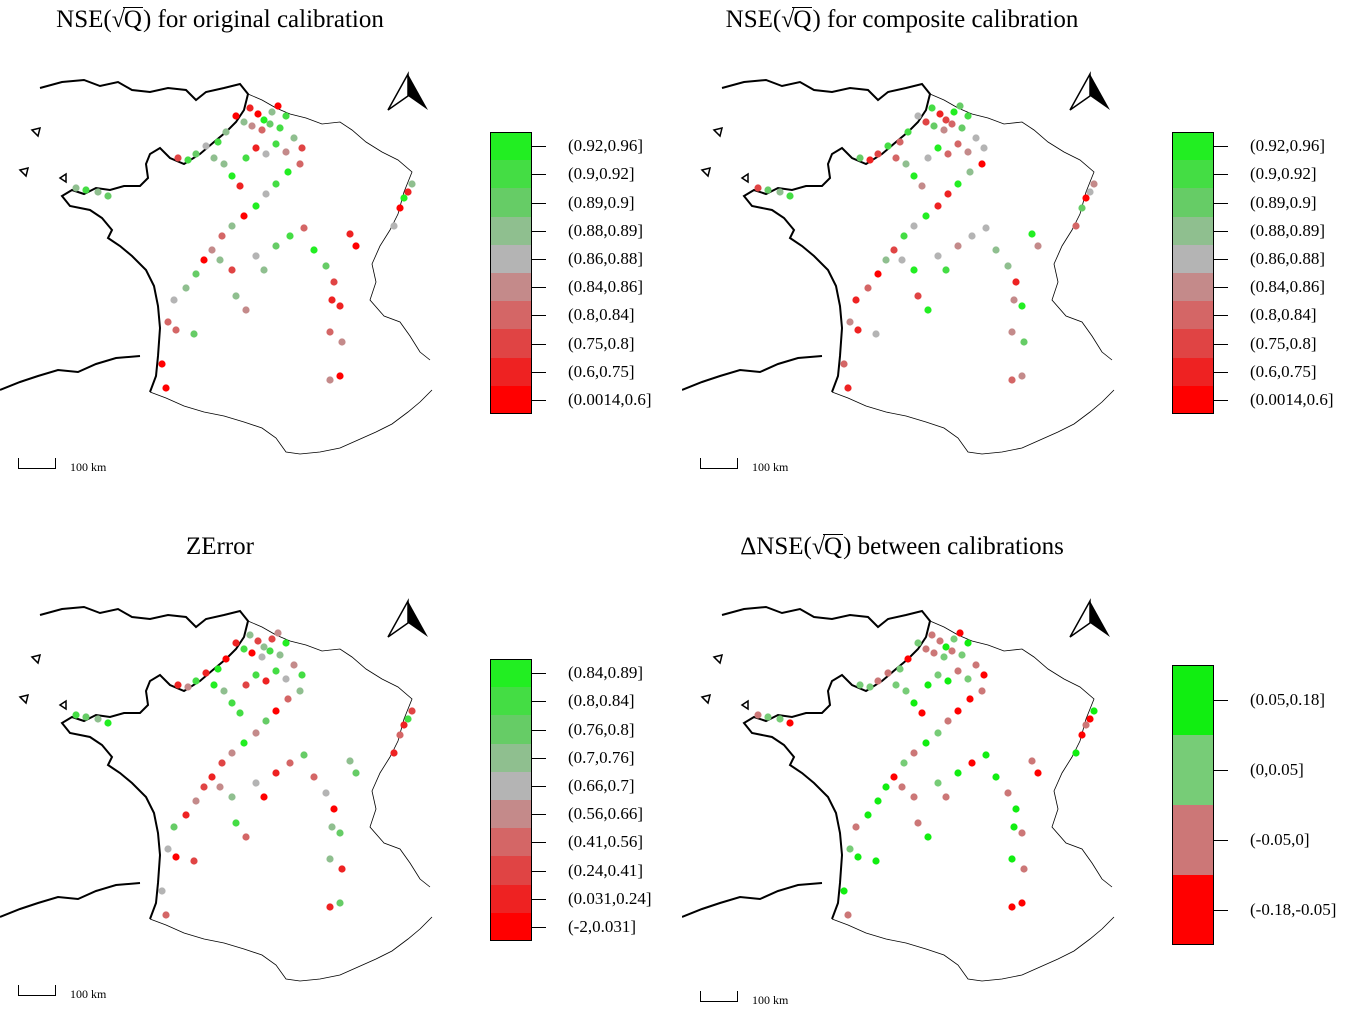 The width and height of the screenshot is (1363, 1027). I want to click on legend-label: (0.76,0.8], so click(601, 729).